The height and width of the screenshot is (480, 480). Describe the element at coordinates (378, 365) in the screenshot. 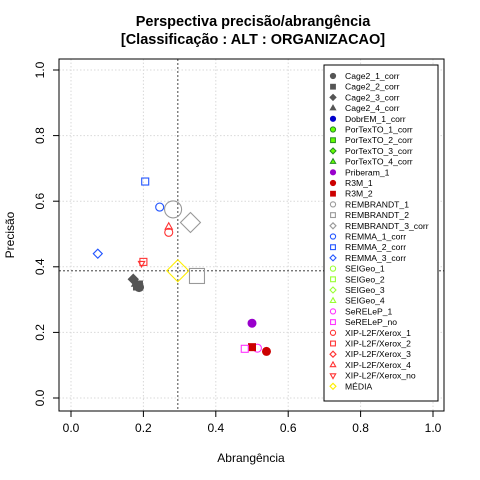

I see `legend-label: XIP-L2F/Xerox_4` at that location.